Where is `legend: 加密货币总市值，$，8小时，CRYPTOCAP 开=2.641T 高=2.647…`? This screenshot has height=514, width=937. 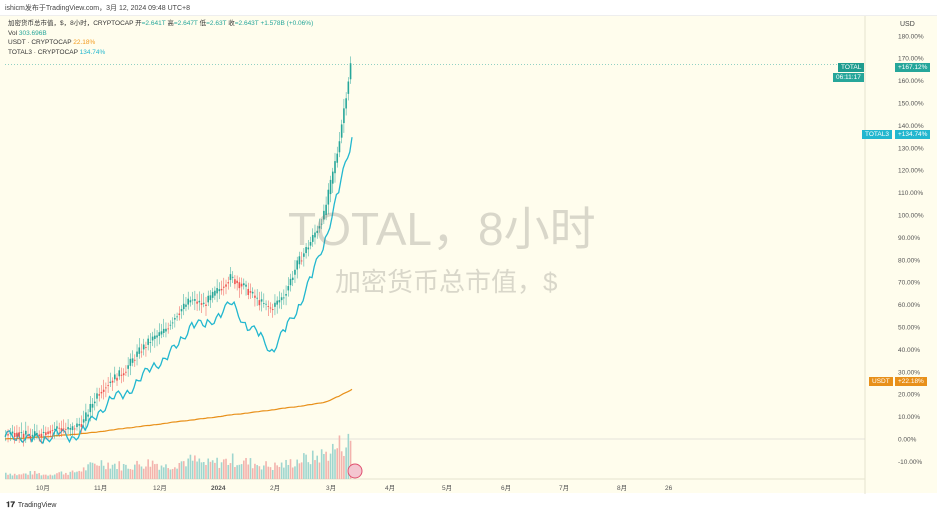
legend: 加密货币总市值，$，8小时，CRYPTOCAP 开=2.641T 高=2.647… is located at coordinates (160, 38).